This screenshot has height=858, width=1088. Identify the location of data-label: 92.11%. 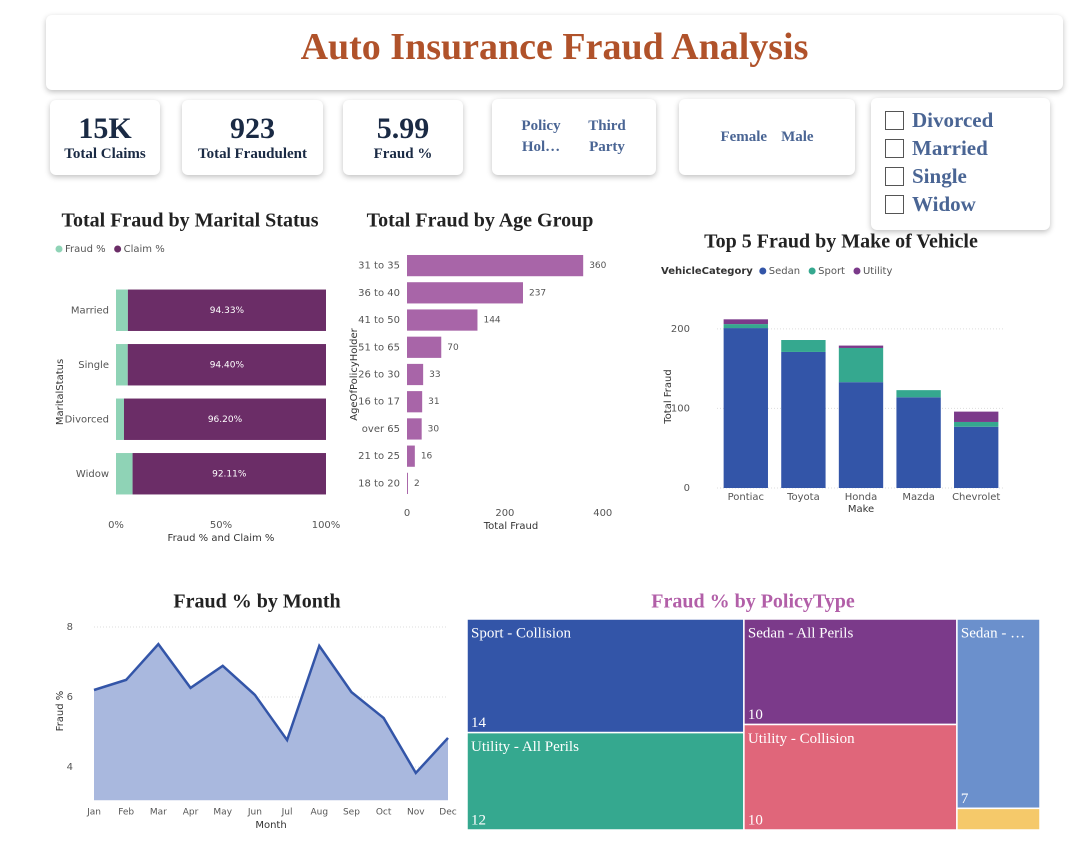
(229, 474).